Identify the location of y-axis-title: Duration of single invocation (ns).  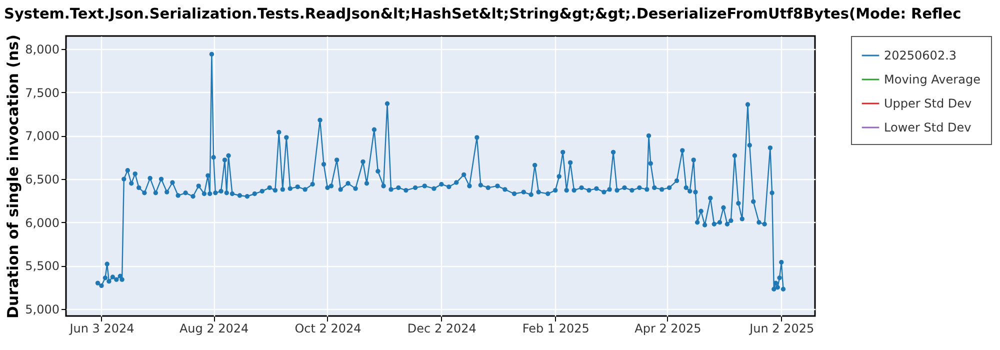
(13, 176).